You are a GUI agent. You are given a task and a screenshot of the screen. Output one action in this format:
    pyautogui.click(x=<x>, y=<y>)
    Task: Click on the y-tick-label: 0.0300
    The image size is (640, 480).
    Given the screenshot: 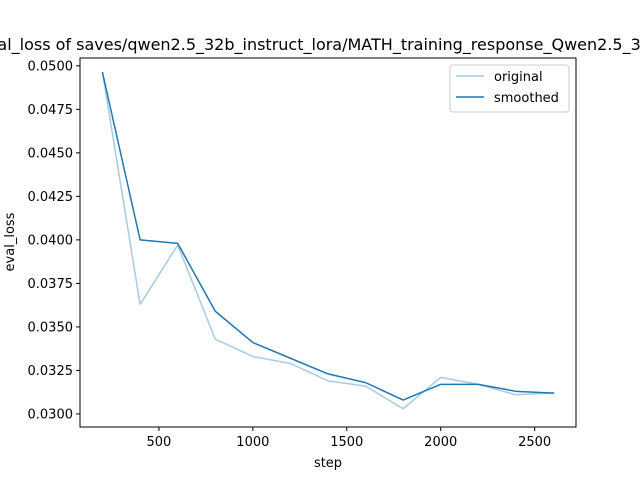 What is the action you would take?
    pyautogui.click(x=51, y=414)
    